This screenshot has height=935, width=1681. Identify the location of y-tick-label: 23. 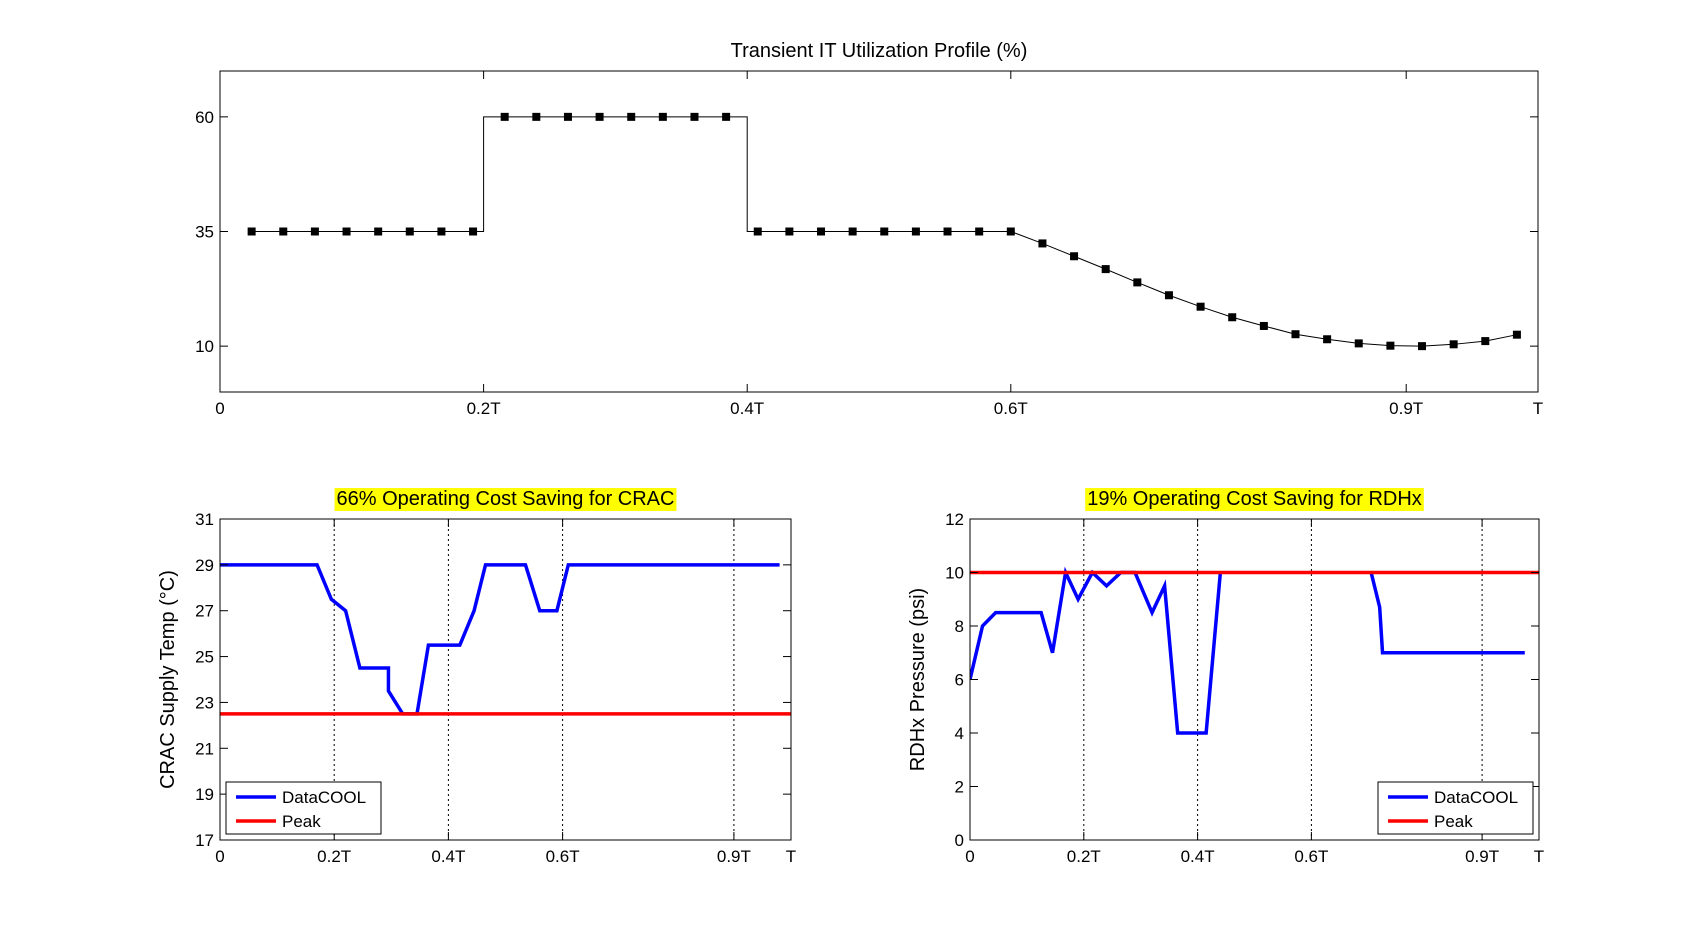
(204, 702).